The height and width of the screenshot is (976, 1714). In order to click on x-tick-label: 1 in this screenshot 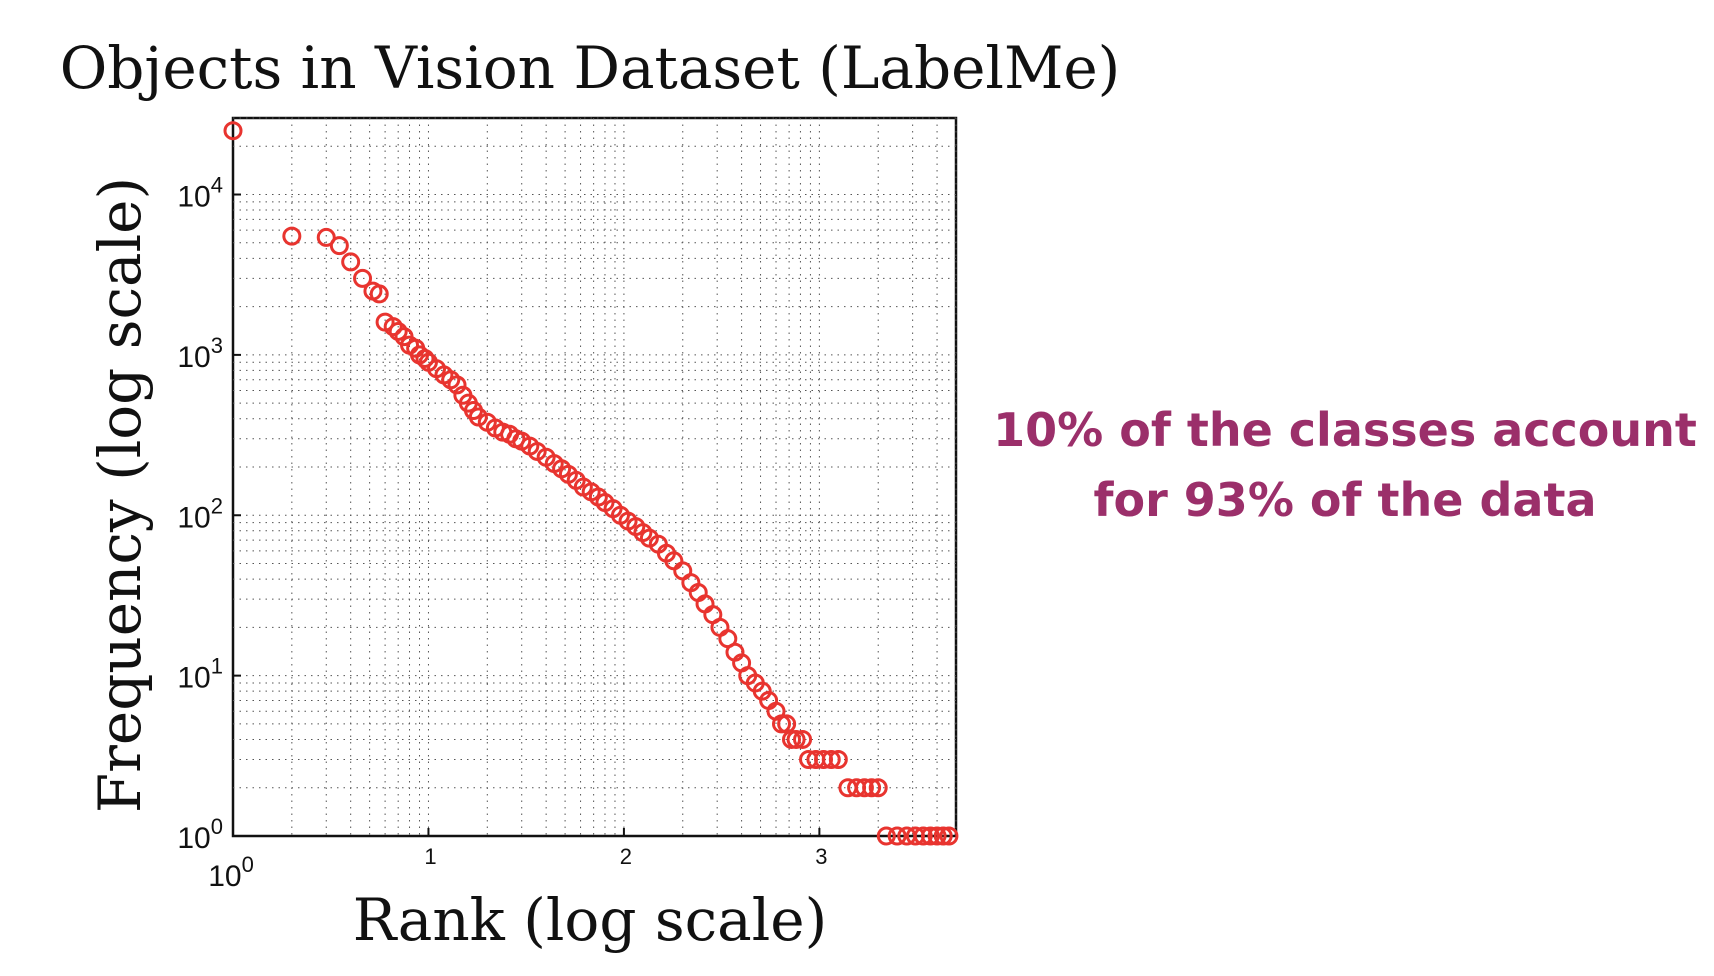, I will do `click(430, 856)`.